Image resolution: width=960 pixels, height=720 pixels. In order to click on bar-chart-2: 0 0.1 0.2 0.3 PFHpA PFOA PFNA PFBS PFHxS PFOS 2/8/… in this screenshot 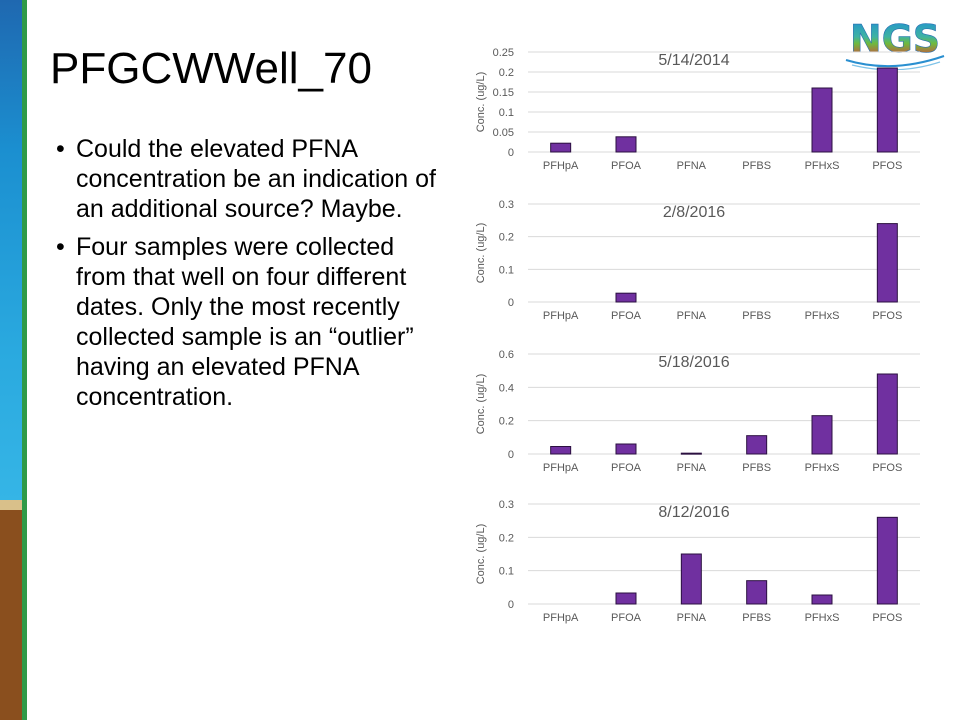, I will do `click(697, 260)`.